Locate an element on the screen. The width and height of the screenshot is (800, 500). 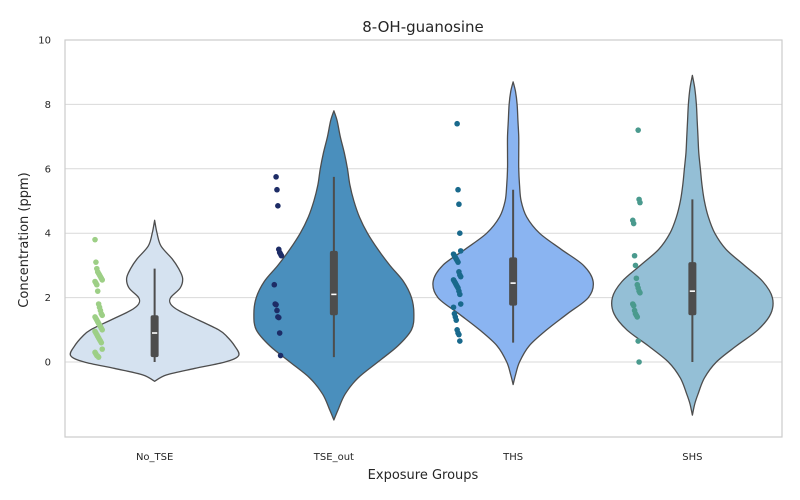
x-tick-labels: No_TSE TSE_out THS SHS is located at coordinates (419, 457).